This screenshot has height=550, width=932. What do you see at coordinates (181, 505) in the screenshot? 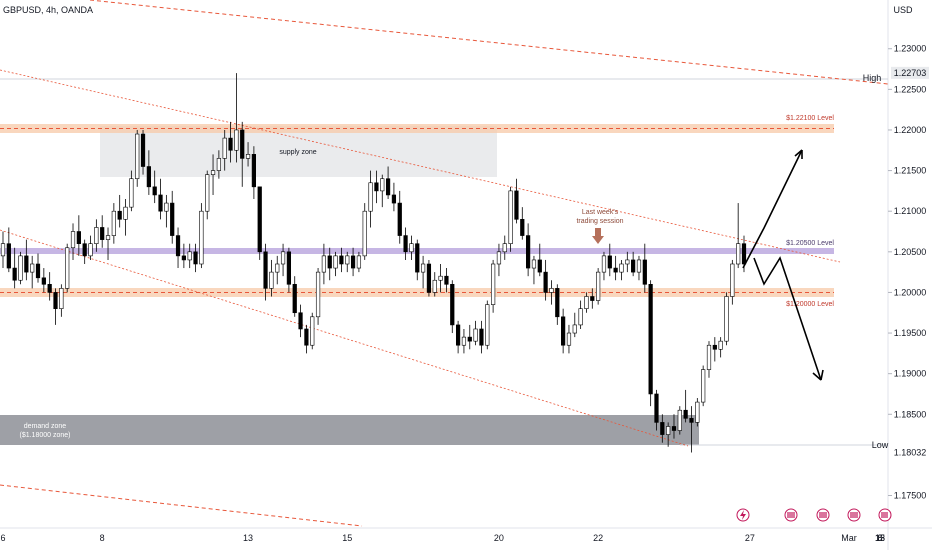
I see `bottom-trendline` at bounding box center [181, 505].